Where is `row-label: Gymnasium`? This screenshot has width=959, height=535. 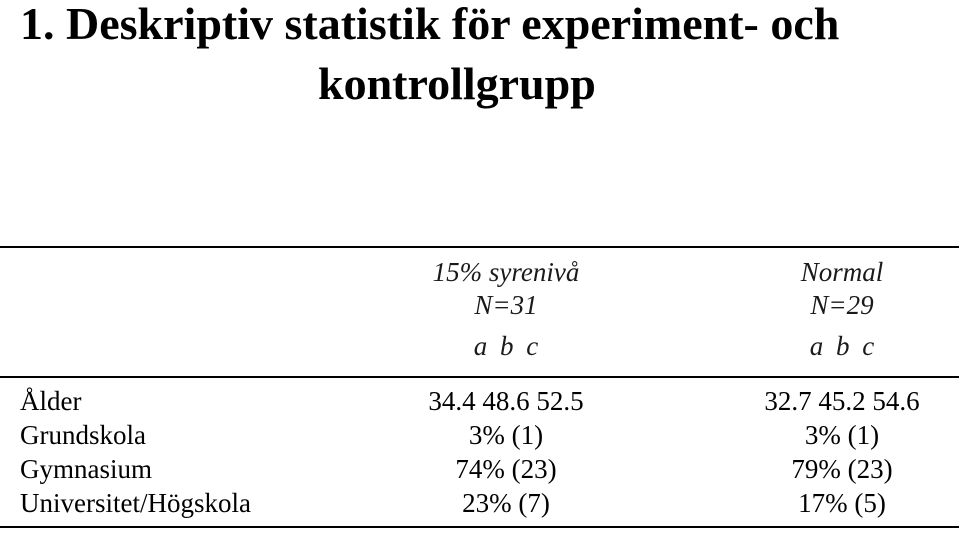 row-label: Gymnasium is located at coordinates (86, 469).